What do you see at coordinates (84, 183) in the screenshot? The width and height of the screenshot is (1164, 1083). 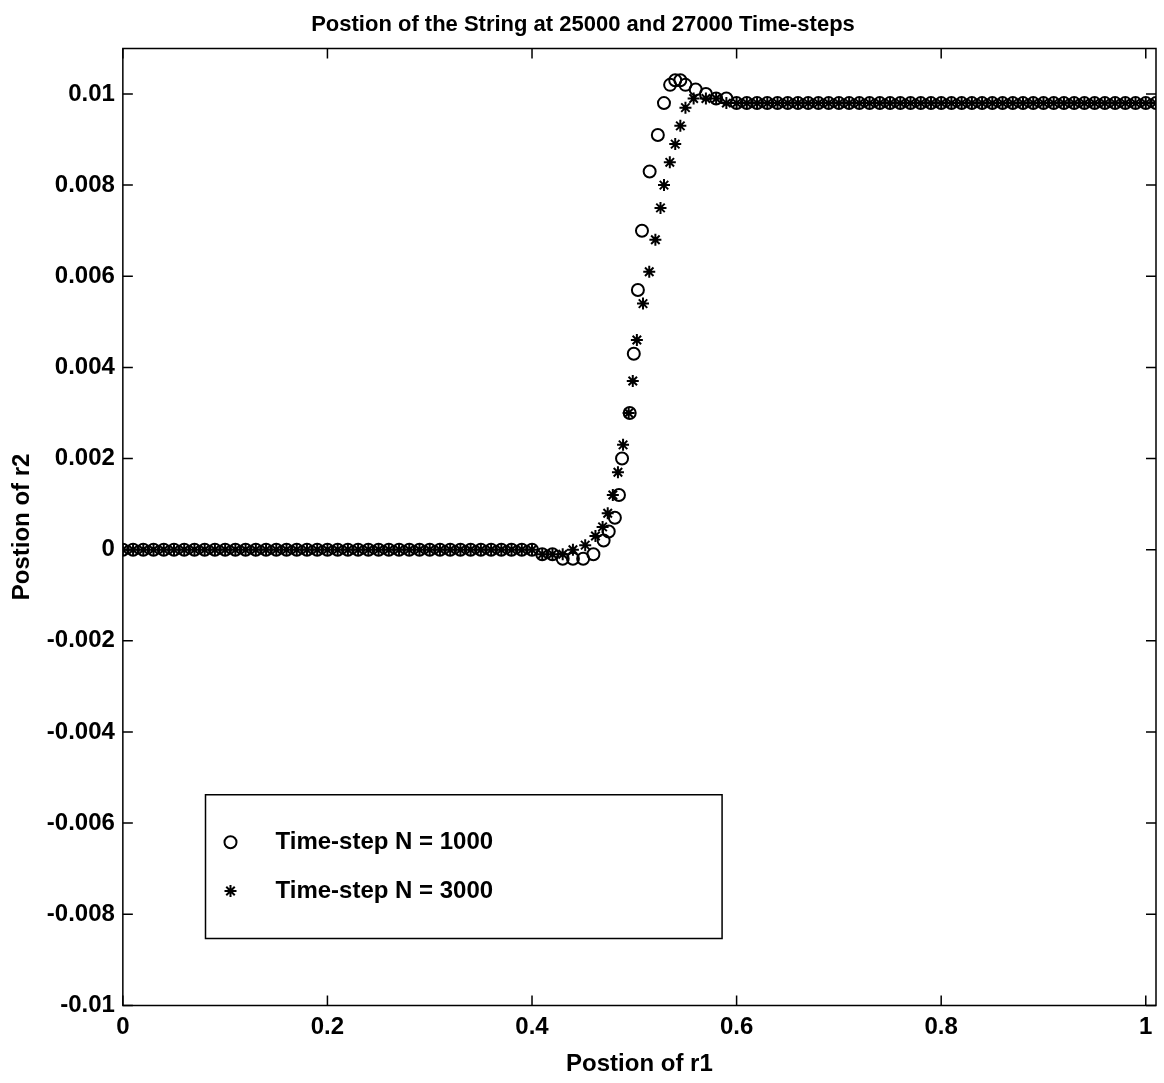 I see `y-tick-label: 0.008` at bounding box center [84, 183].